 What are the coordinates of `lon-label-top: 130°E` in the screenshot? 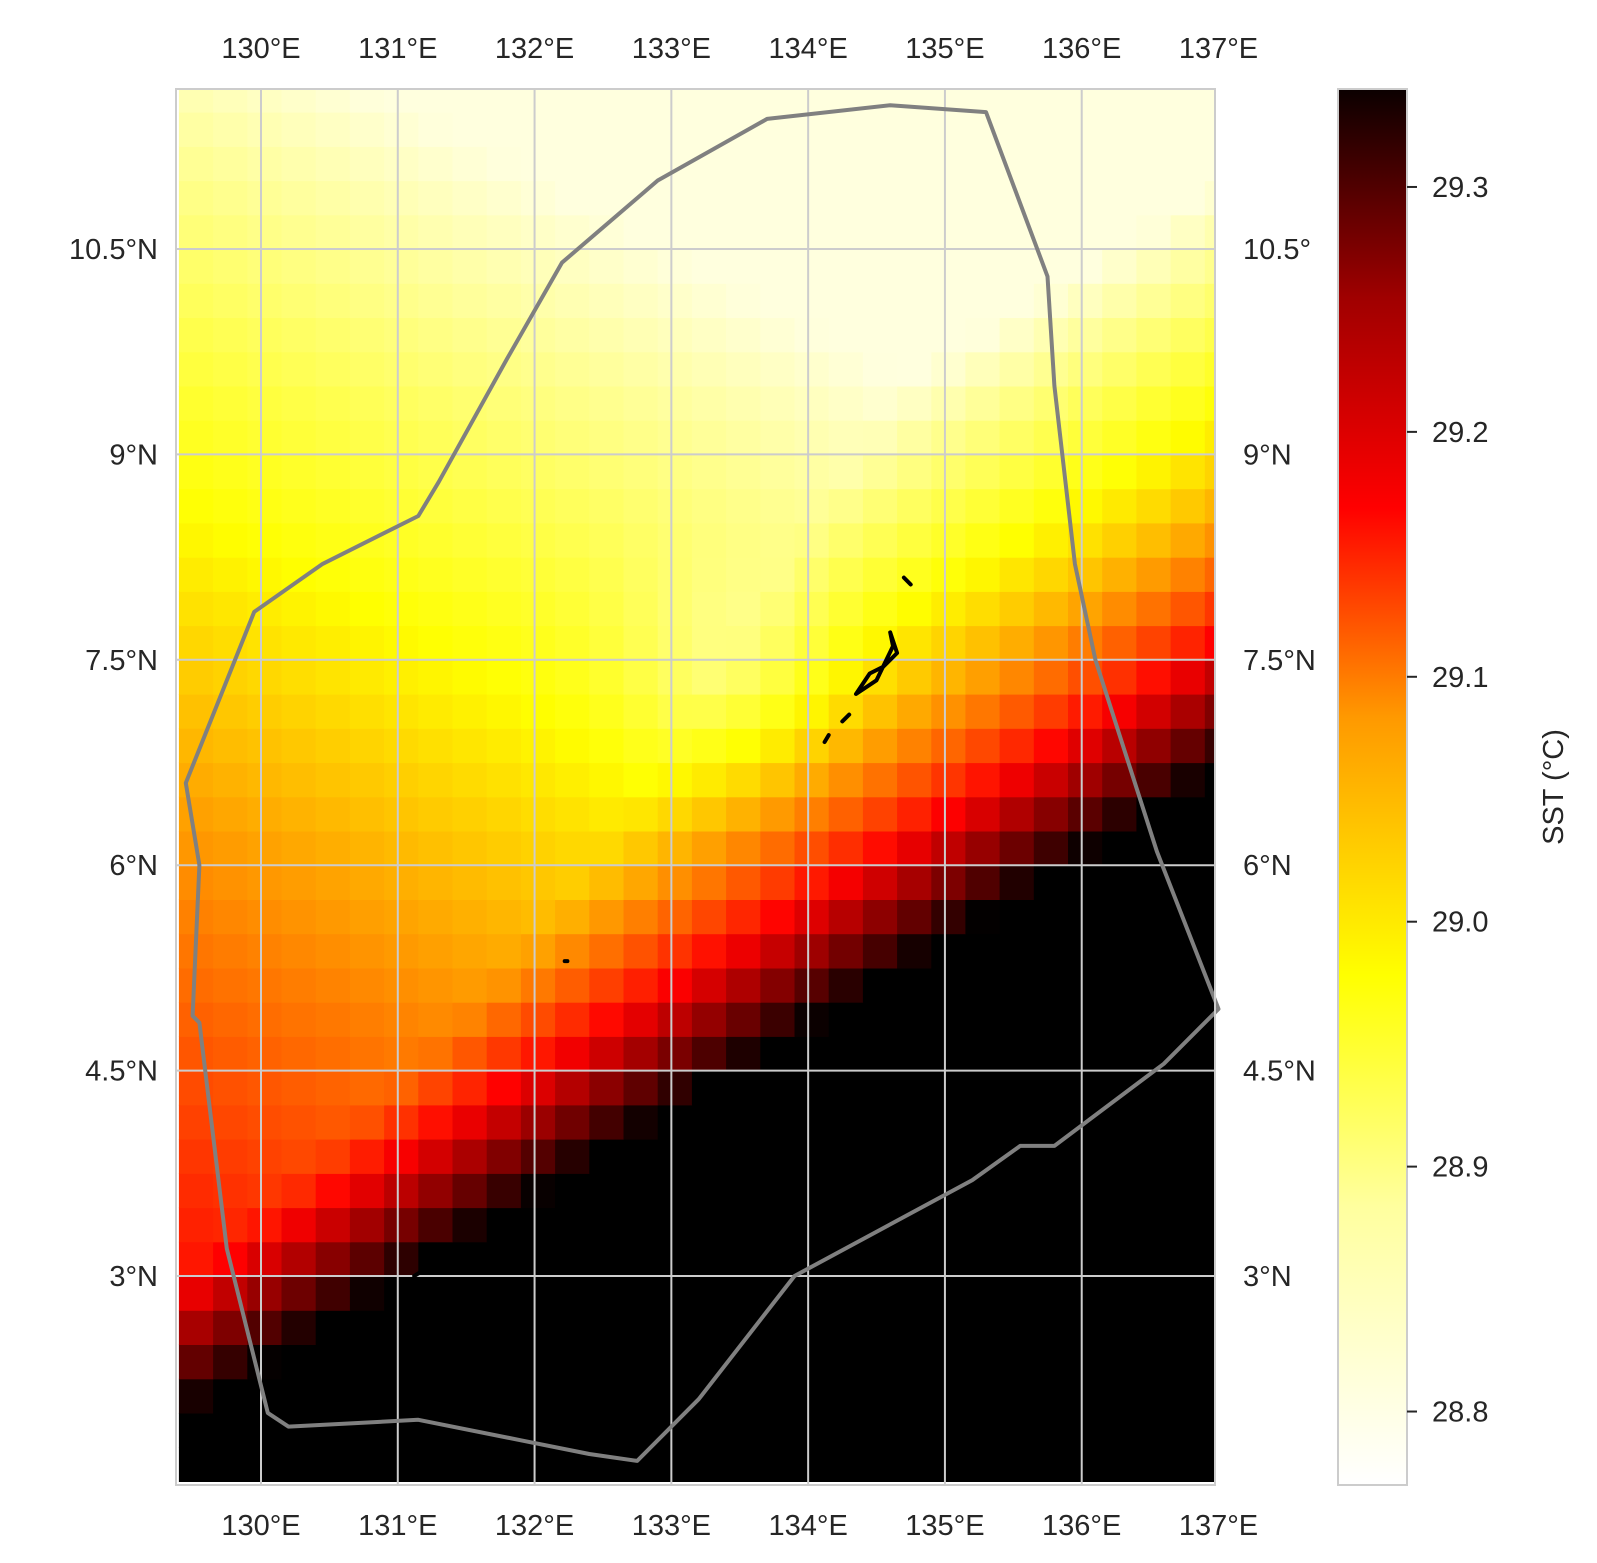 It's located at (260, 49).